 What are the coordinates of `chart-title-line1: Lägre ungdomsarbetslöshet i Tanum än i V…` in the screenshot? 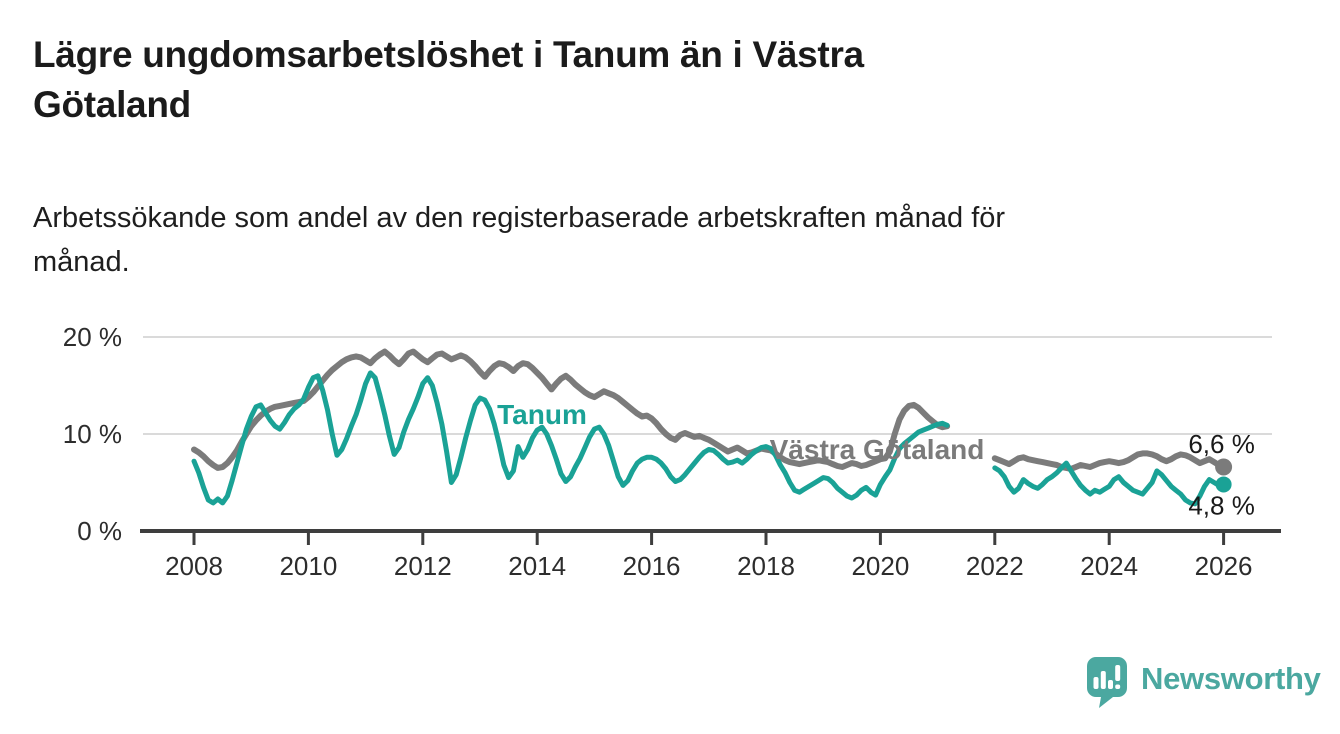 It's located at (448, 54).